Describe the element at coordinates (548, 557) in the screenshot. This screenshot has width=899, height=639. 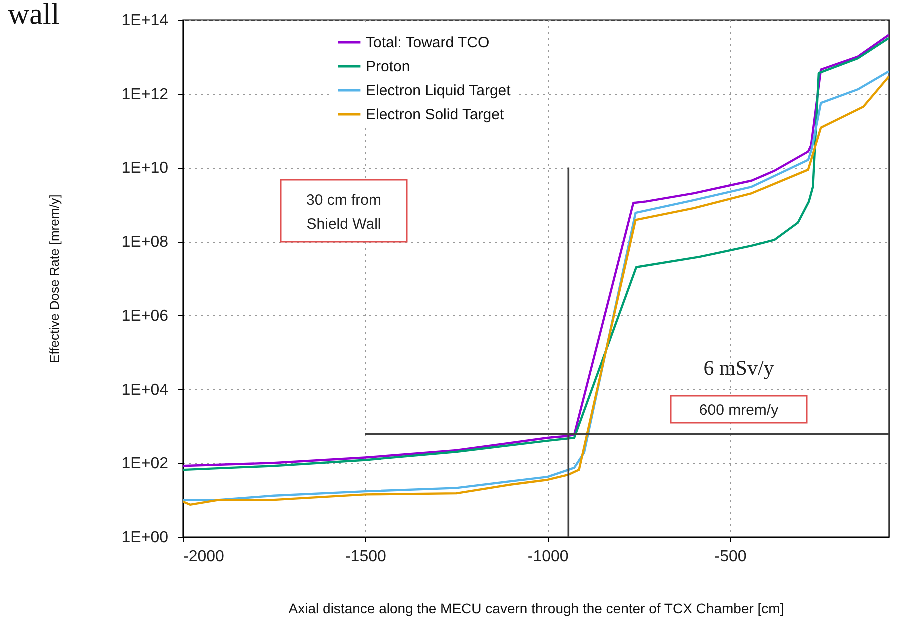
I see `x-tick-label: -1000` at that location.